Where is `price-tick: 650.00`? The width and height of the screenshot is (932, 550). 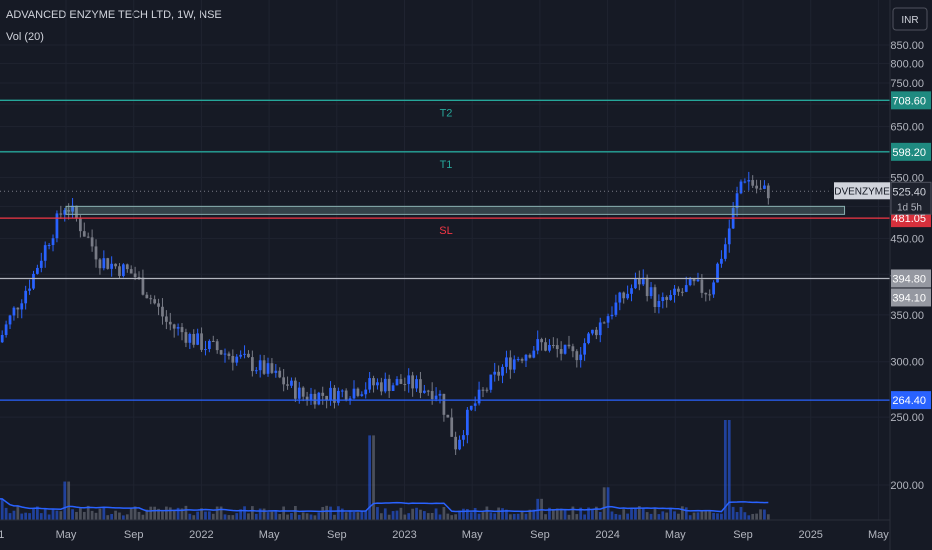
price-tick: 650.00 is located at coordinates (907, 128).